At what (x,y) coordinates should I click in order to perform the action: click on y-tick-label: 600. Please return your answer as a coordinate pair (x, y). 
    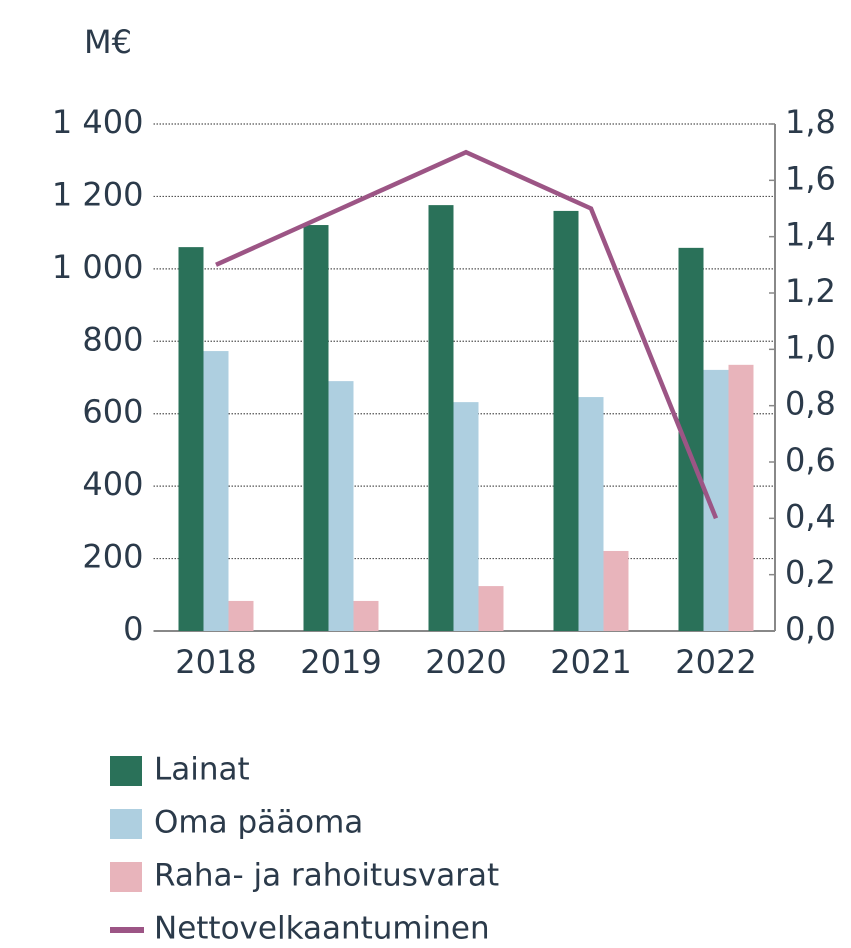
    Looking at the image, I should click on (112, 412).